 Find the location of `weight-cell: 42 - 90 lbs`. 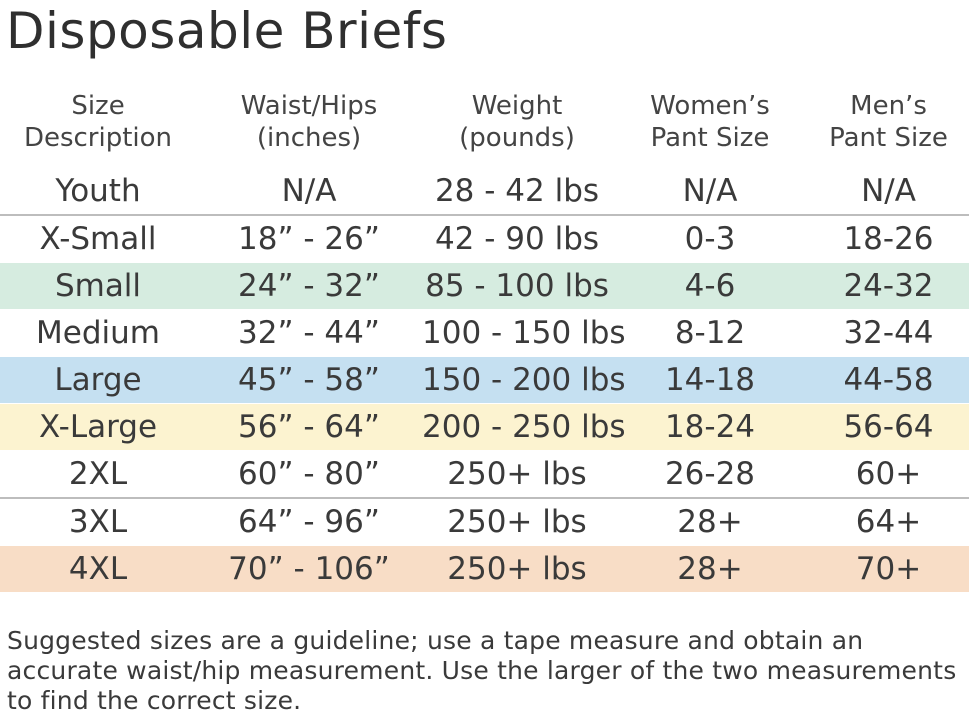

weight-cell: 42 - 90 lbs is located at coordinates (517, 239).